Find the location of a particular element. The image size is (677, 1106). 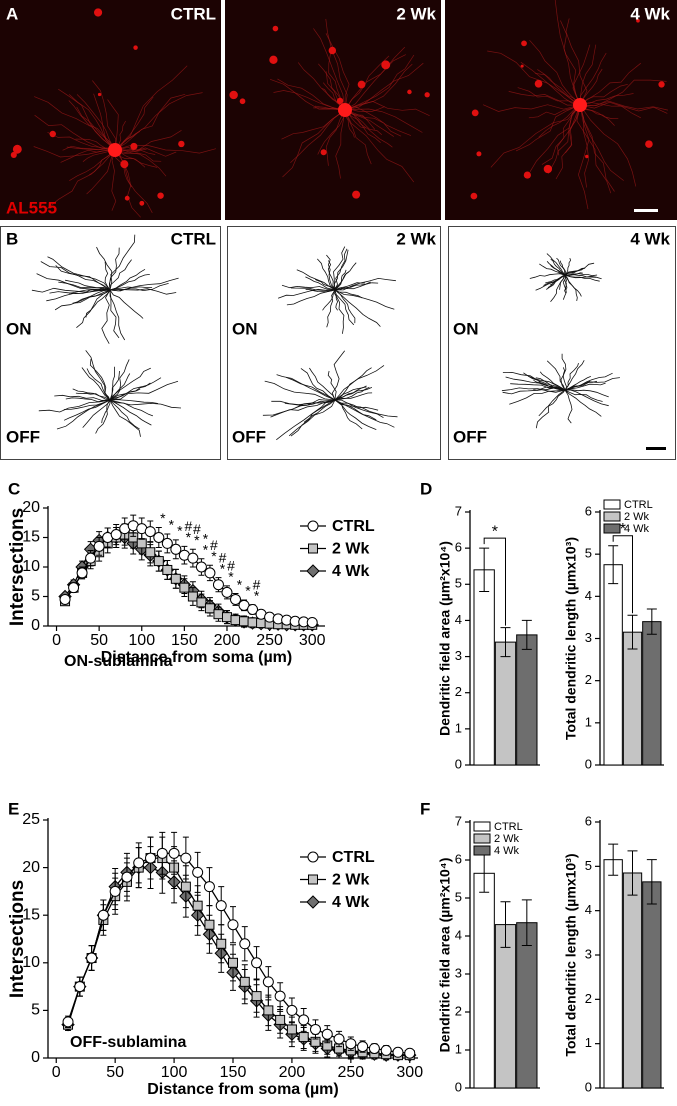

panel-letter: A is located at coordinates (12, 13).